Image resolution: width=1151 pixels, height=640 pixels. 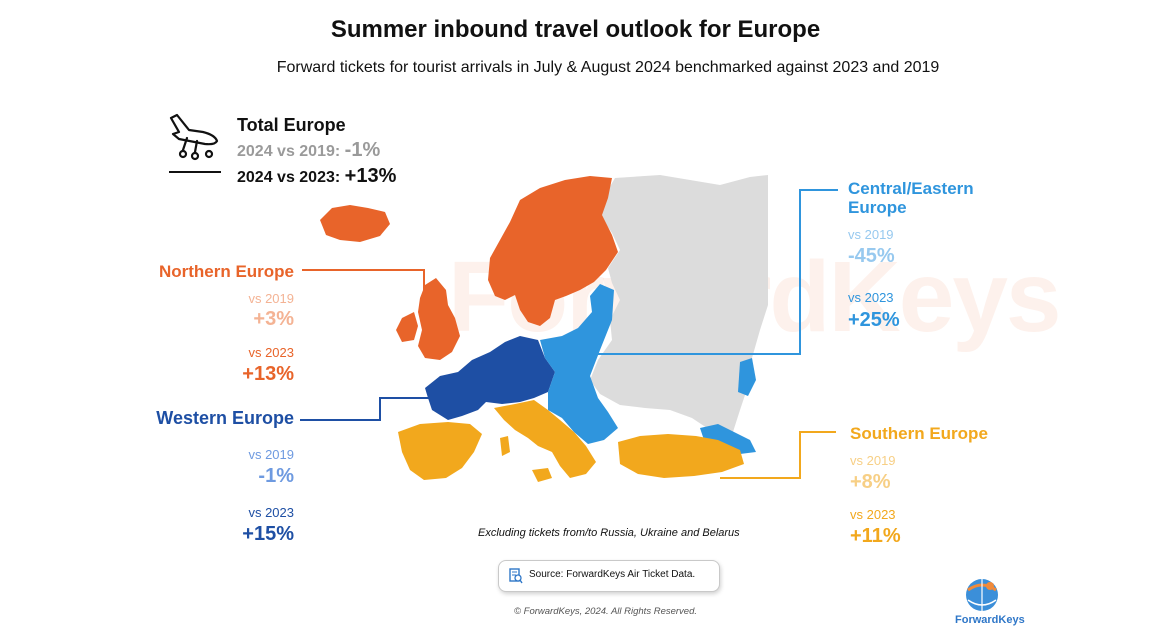 I want to click on western-vs2019-value: -1%, so click(x=276, y=476).